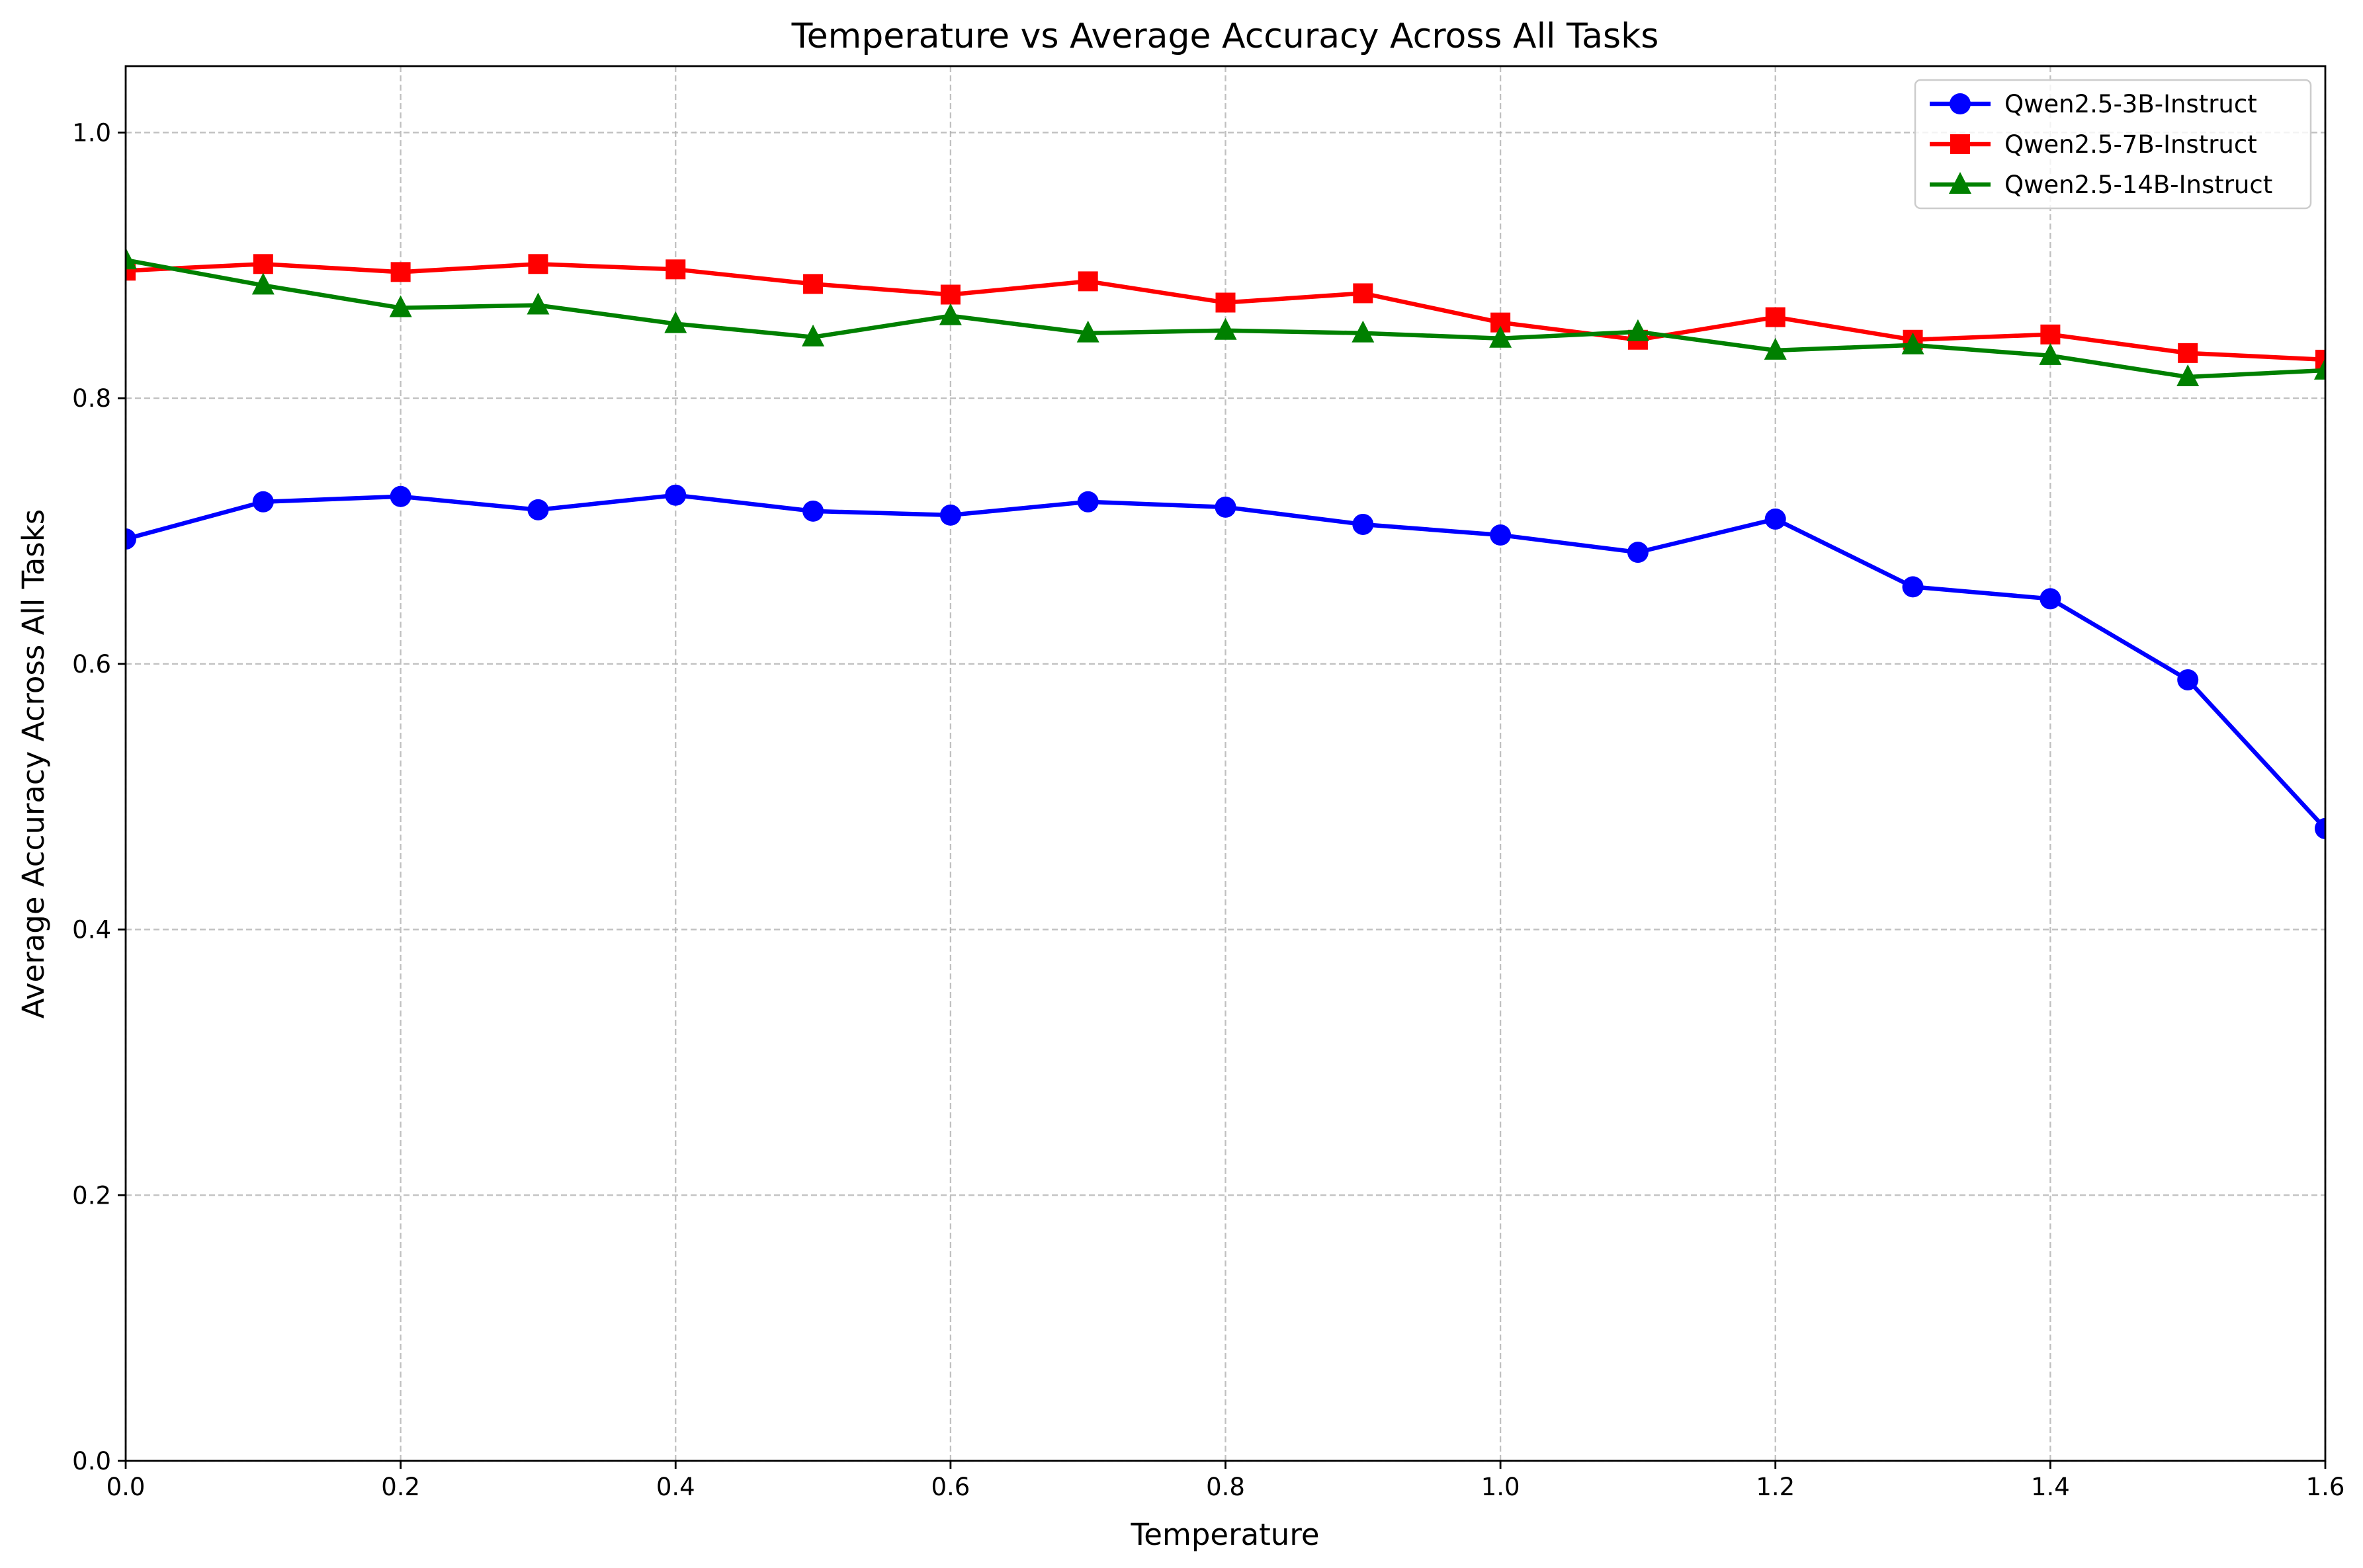 Image resolution: width=2363 pixels, height=1568 pixels. I want to click on legend-label: Qwen2.5-14B-Instruct, so click(2138, 185).